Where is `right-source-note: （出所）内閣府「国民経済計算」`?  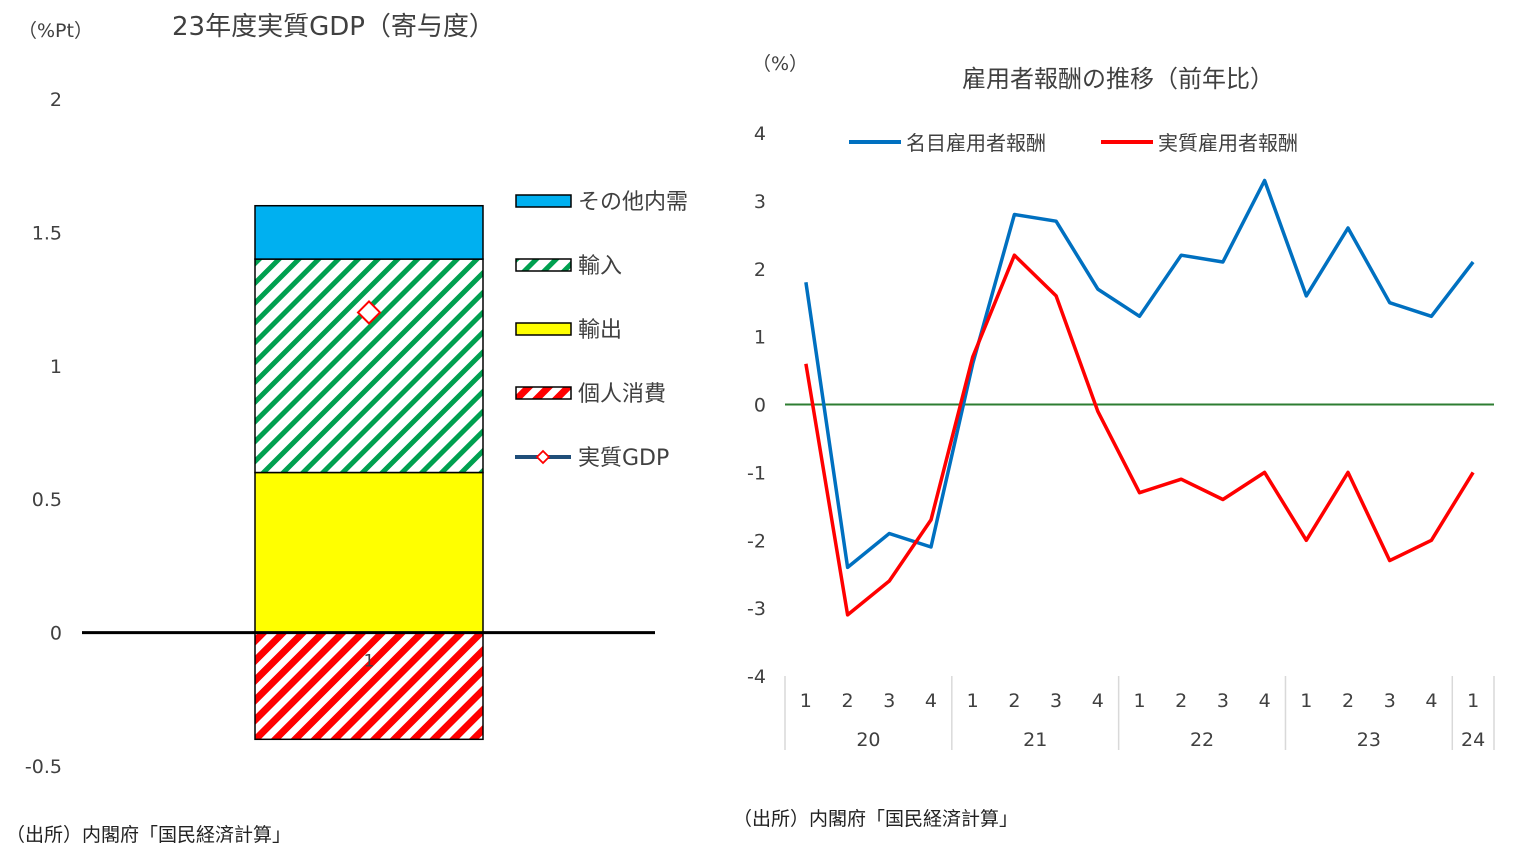
right-source-note: （出所）内閣府「国民経済計算」 is located at coordinates (876, 819).